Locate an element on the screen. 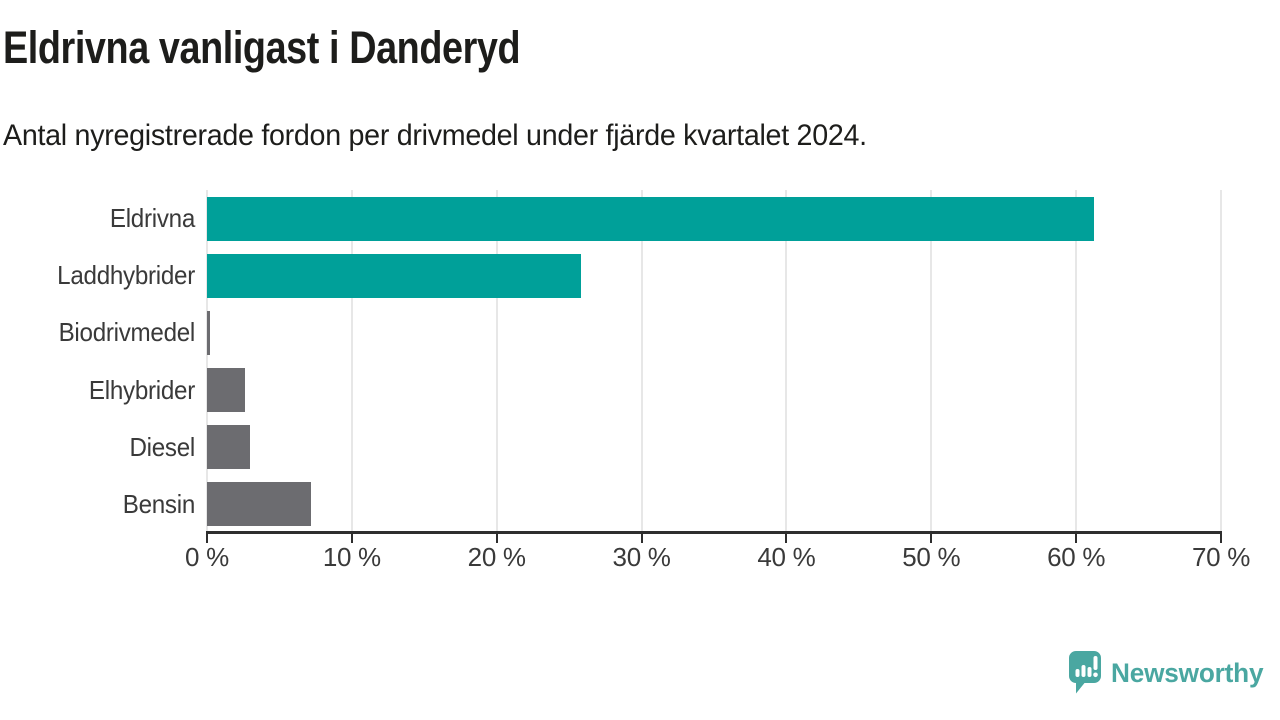 This screenshot has height=720, width=1280. x-axis-tick-label: 30 % is located at coordinates (641, 557).